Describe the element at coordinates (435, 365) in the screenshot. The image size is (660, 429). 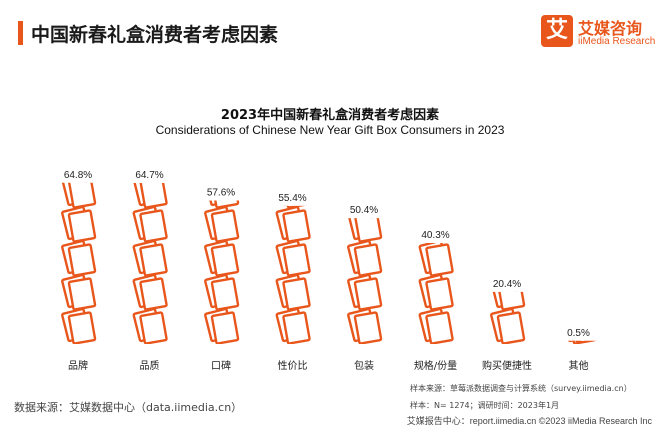
I see `category-label-6: 规格/份量` at that location.